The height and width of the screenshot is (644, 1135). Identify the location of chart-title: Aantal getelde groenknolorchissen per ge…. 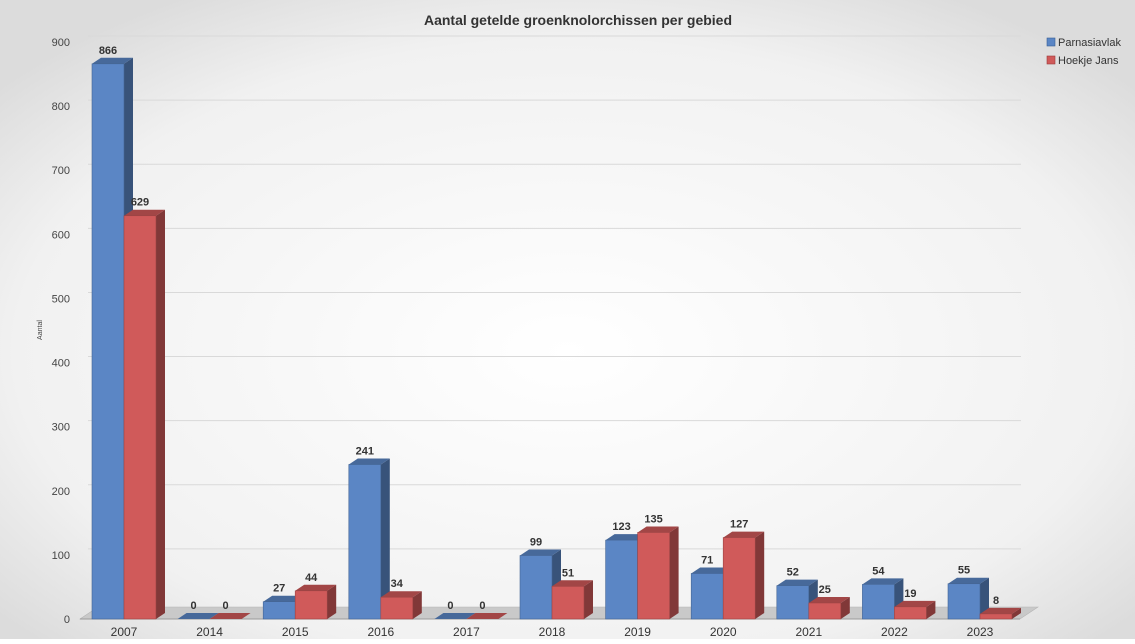
(578, 20).